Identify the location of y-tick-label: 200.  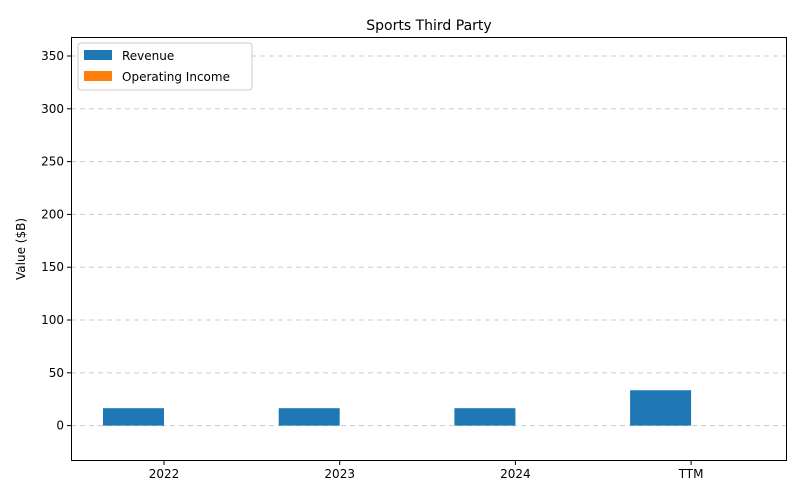
(52, 214).